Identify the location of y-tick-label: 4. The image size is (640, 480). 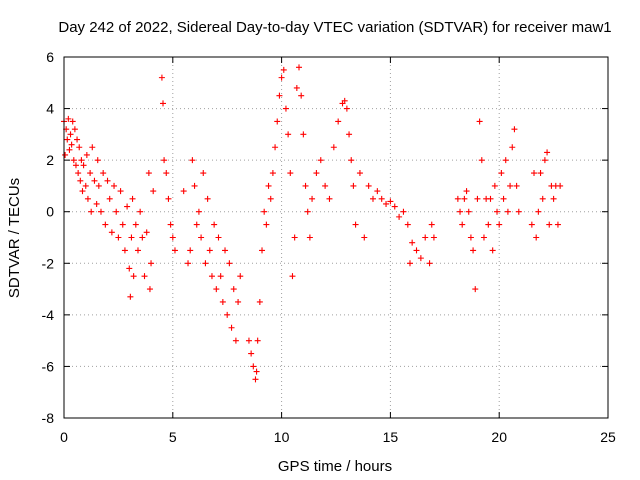
(50, 109).